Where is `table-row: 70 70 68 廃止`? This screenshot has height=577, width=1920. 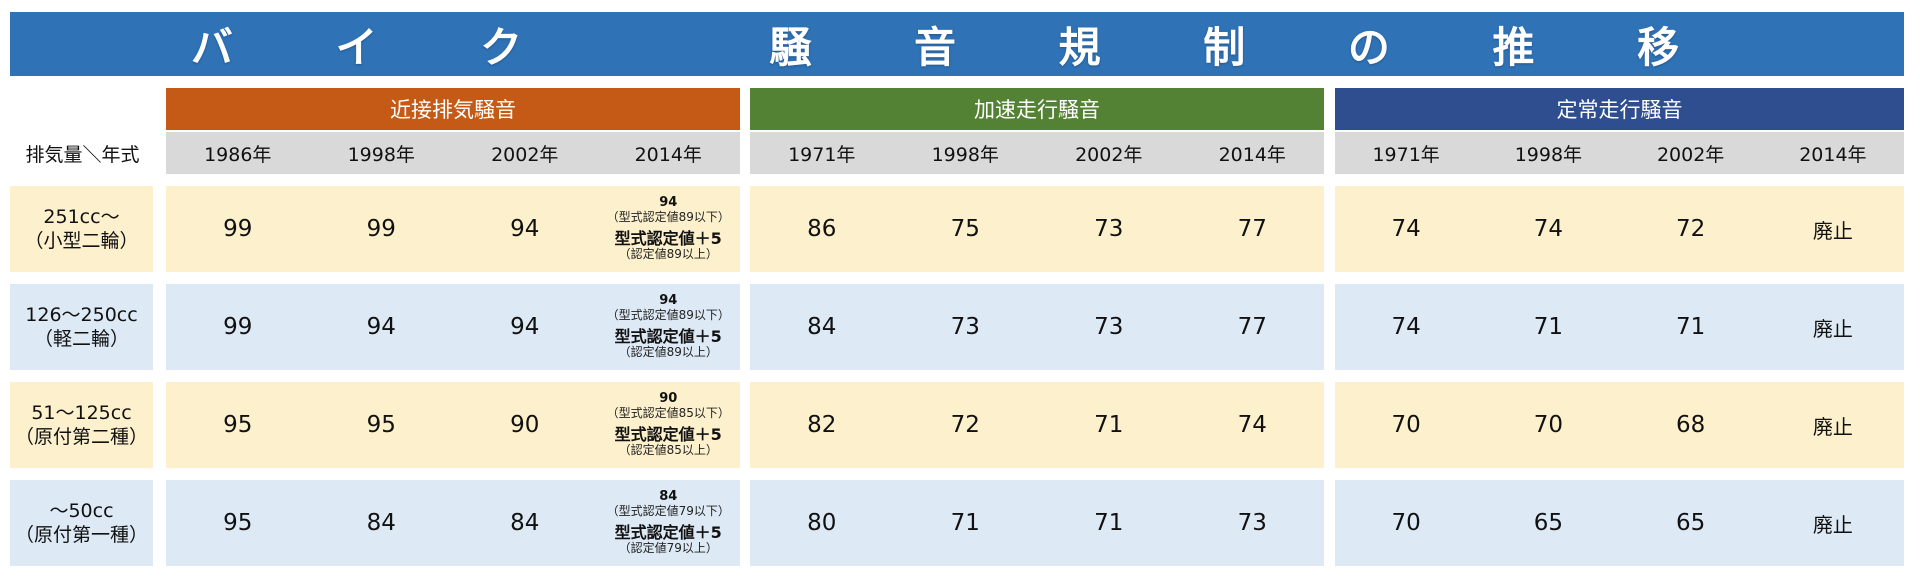
table-row: 70 70 68 廃止 is located at coordinates (1619, 425).